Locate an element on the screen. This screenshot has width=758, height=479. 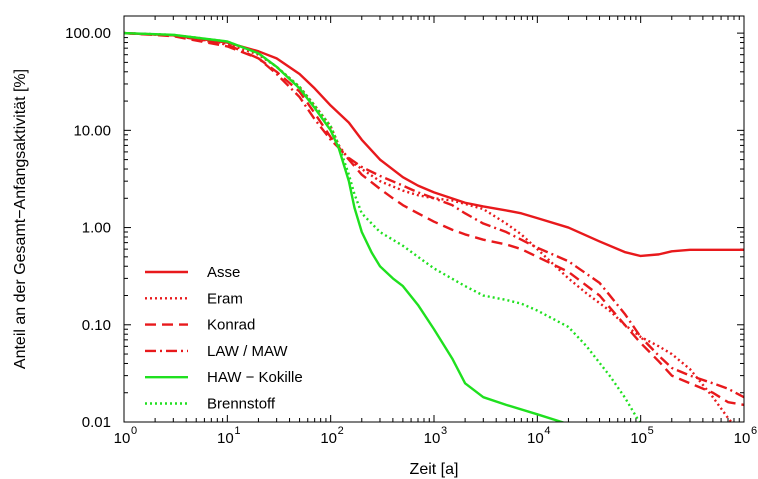
y-tick-label: 0.10 is located at coordinates (96, 325).